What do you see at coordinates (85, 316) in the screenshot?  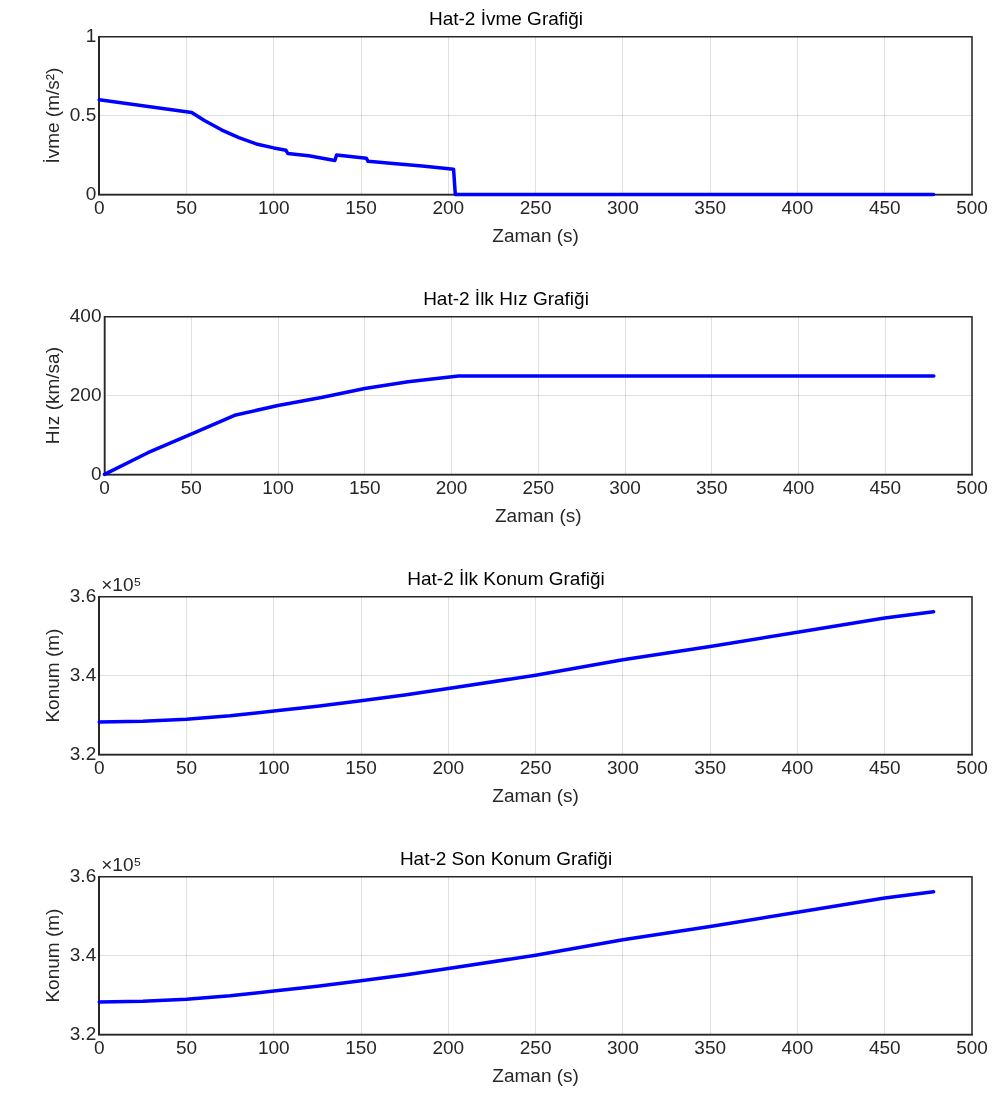 I see `y-tick-label: 400` at bounding box center [85, 316].